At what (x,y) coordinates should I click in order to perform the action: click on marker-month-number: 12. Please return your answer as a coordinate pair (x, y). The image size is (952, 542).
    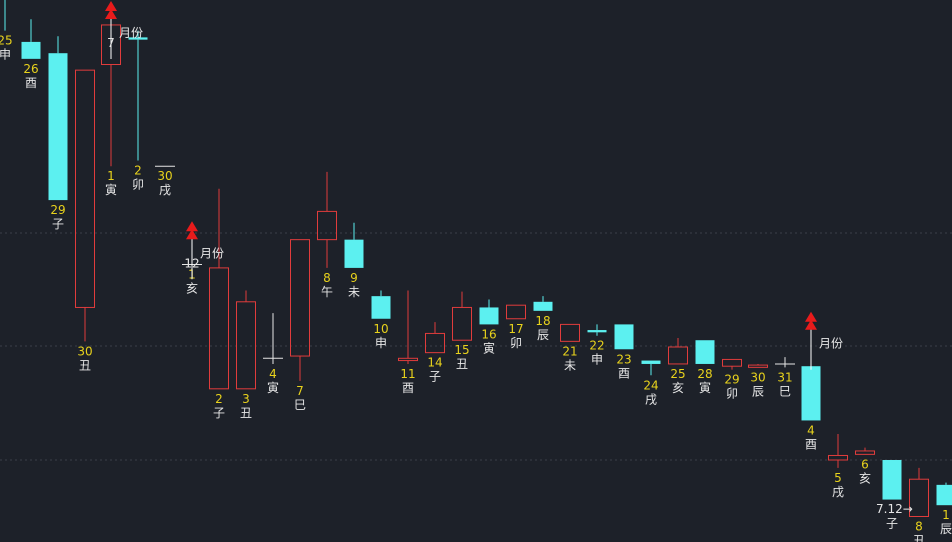
    Looking at the image, I should click on (191, 263).